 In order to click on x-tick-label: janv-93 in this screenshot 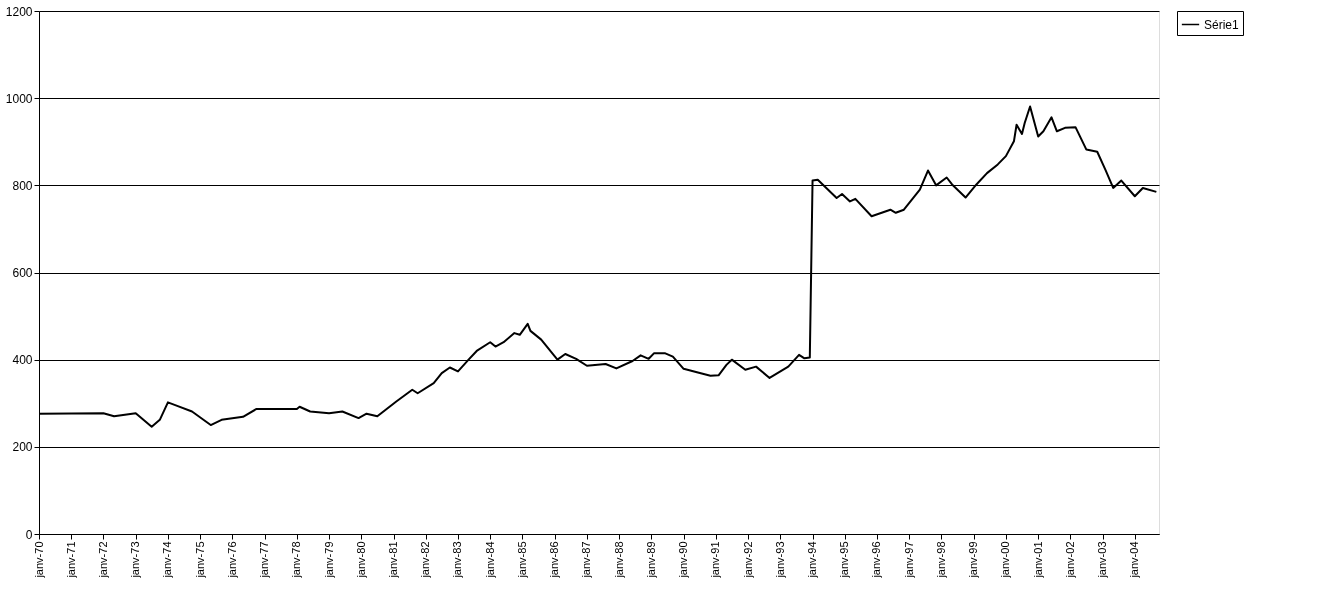, I will do `click(779, 560)`.